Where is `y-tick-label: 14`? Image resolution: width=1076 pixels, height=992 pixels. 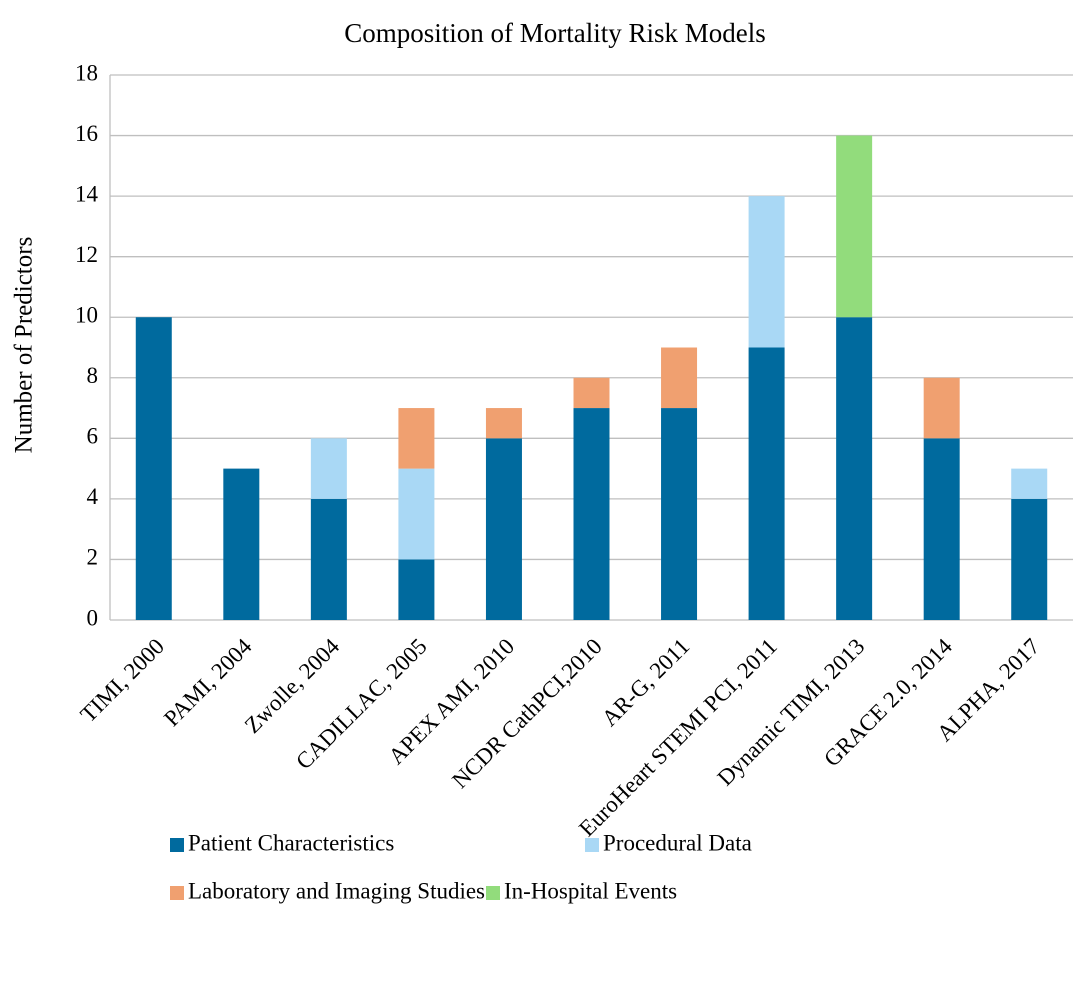 y-tick-label: 14 is located at coordinates (87, 193).